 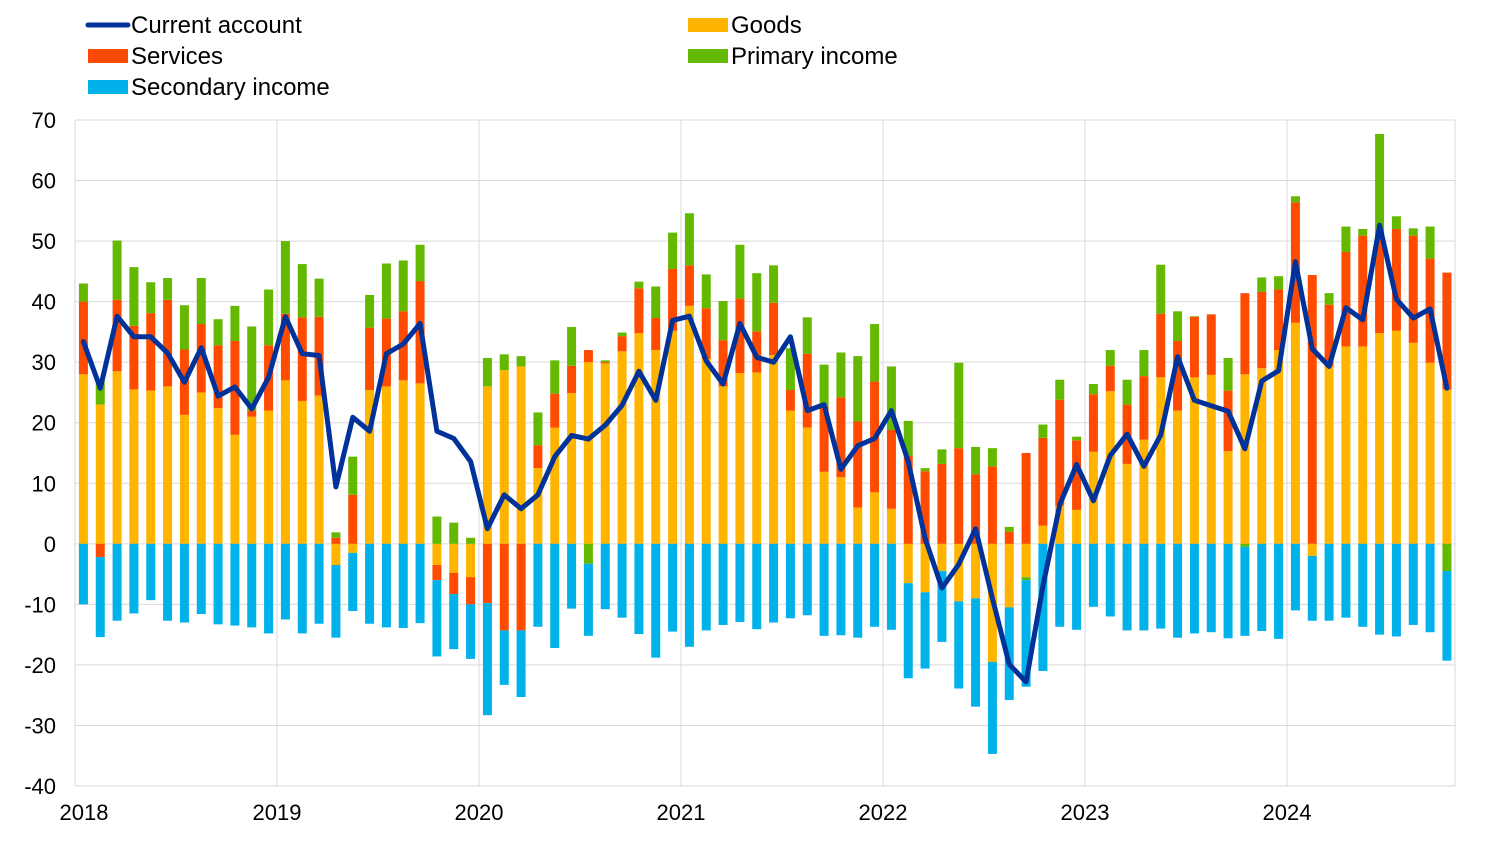 I want to click on y-tick-label: -10, so click(x=40, y=604).